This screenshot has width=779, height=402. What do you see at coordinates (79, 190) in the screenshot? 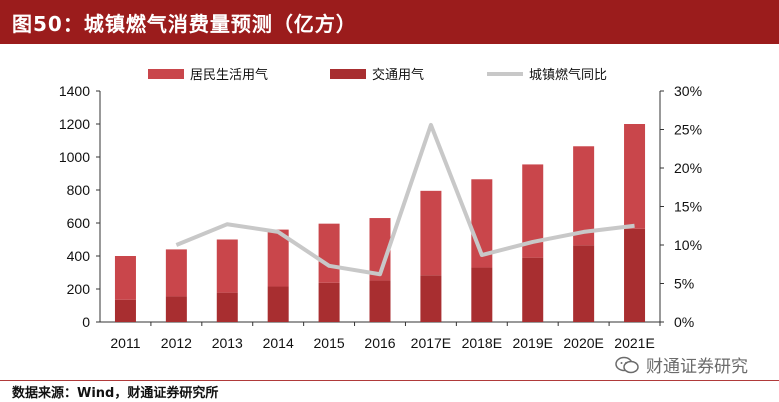
I see `y-tick-label: 800` at bounding box center [79, 190].